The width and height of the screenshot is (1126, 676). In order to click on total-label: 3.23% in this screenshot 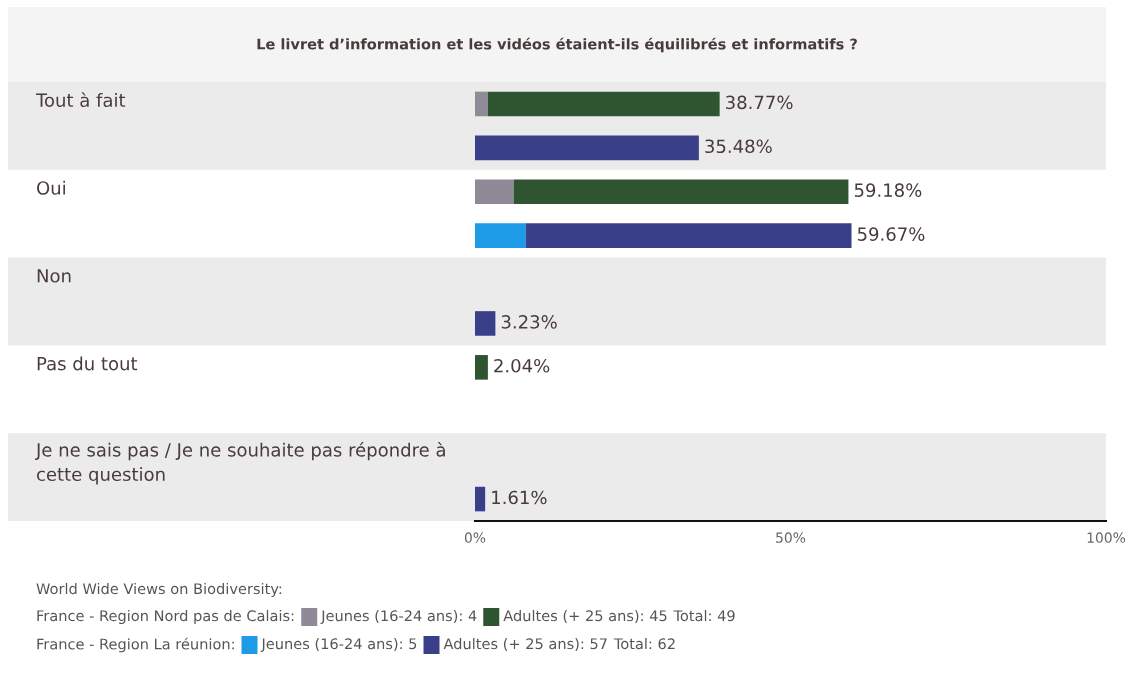, I will do `click(529, 322)`.